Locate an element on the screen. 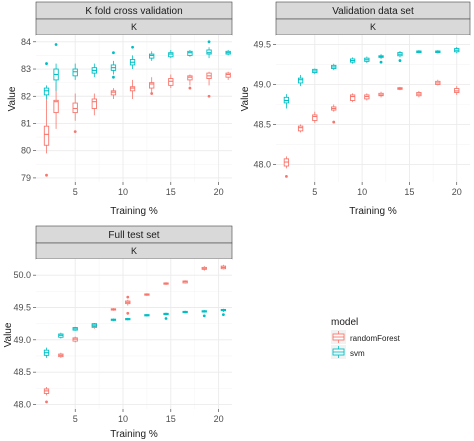 Image resolution: width=474 pixels, height=441 pixels. panel-title: K fold cross validation is located at coordinates (133, 11).